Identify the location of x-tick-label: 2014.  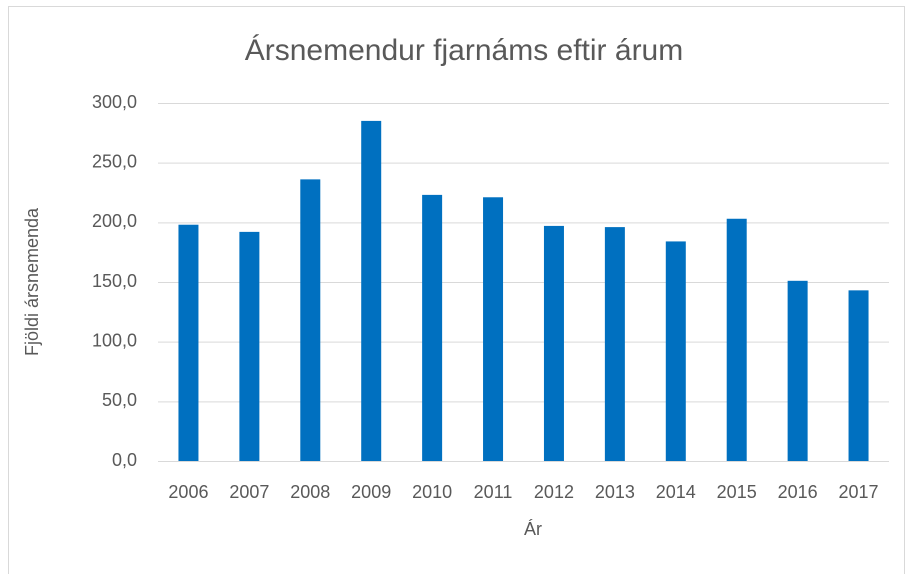
(676, 492).